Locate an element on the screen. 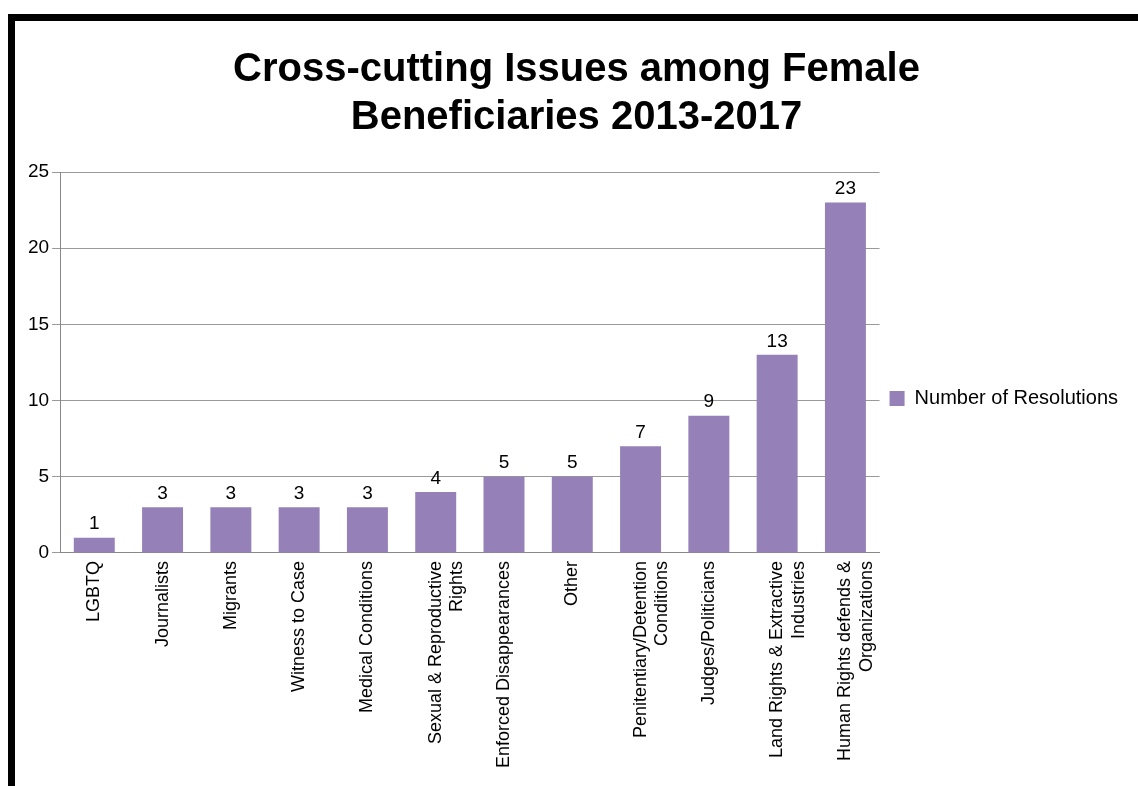 The height and width of the screenshot is (786, 1138). x-tick-label: LGBTQ is located at coordinates (93, 591).